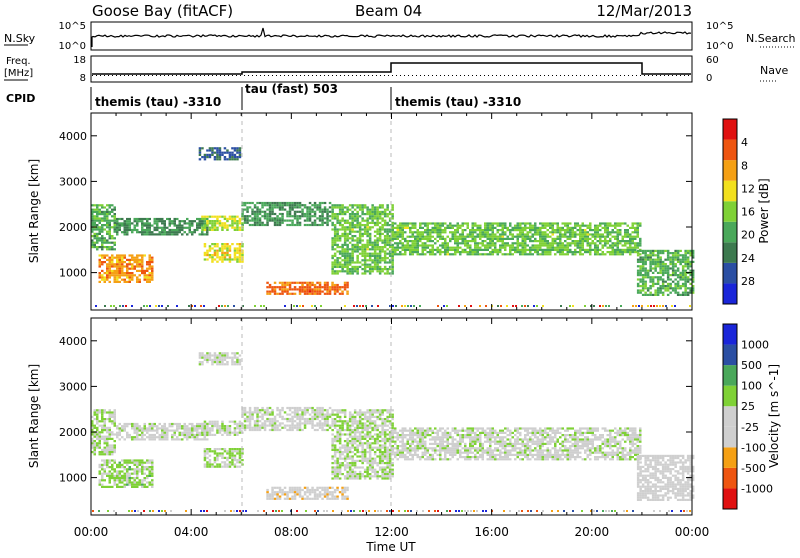 This screenshot has height=558, width=800. What do you see at coordinates (712, 60) in the screenshot?
I see `nave-tick-high: 60` at bounding box center [712, 60].